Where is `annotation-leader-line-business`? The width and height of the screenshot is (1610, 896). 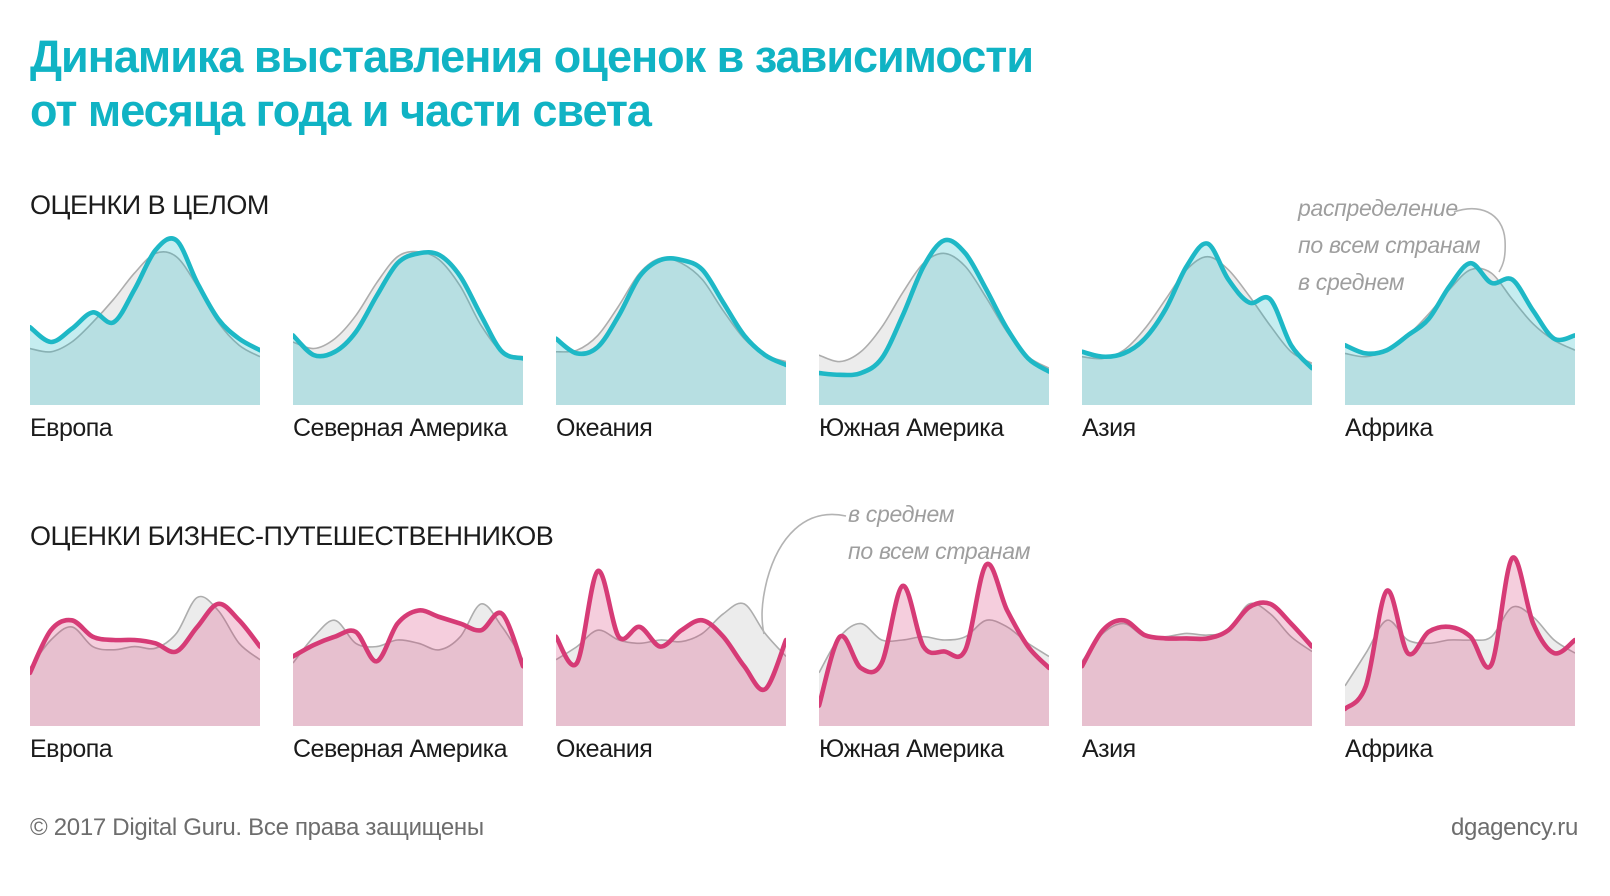
annotation-leader-line-business is located at coordinates (804, 574).